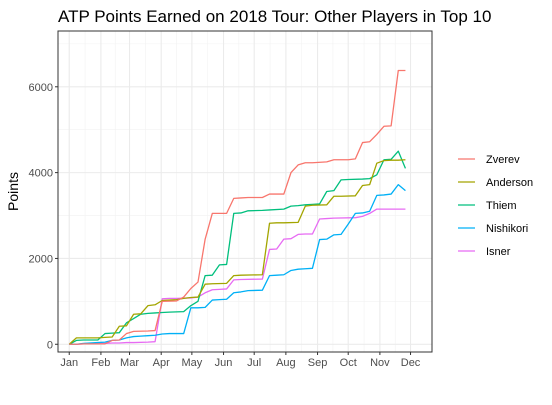 The image size is (552, 405). Describe the element at coordinates (129, 363) in the screenshot. I see `x-tick-label: Mar` at that location.